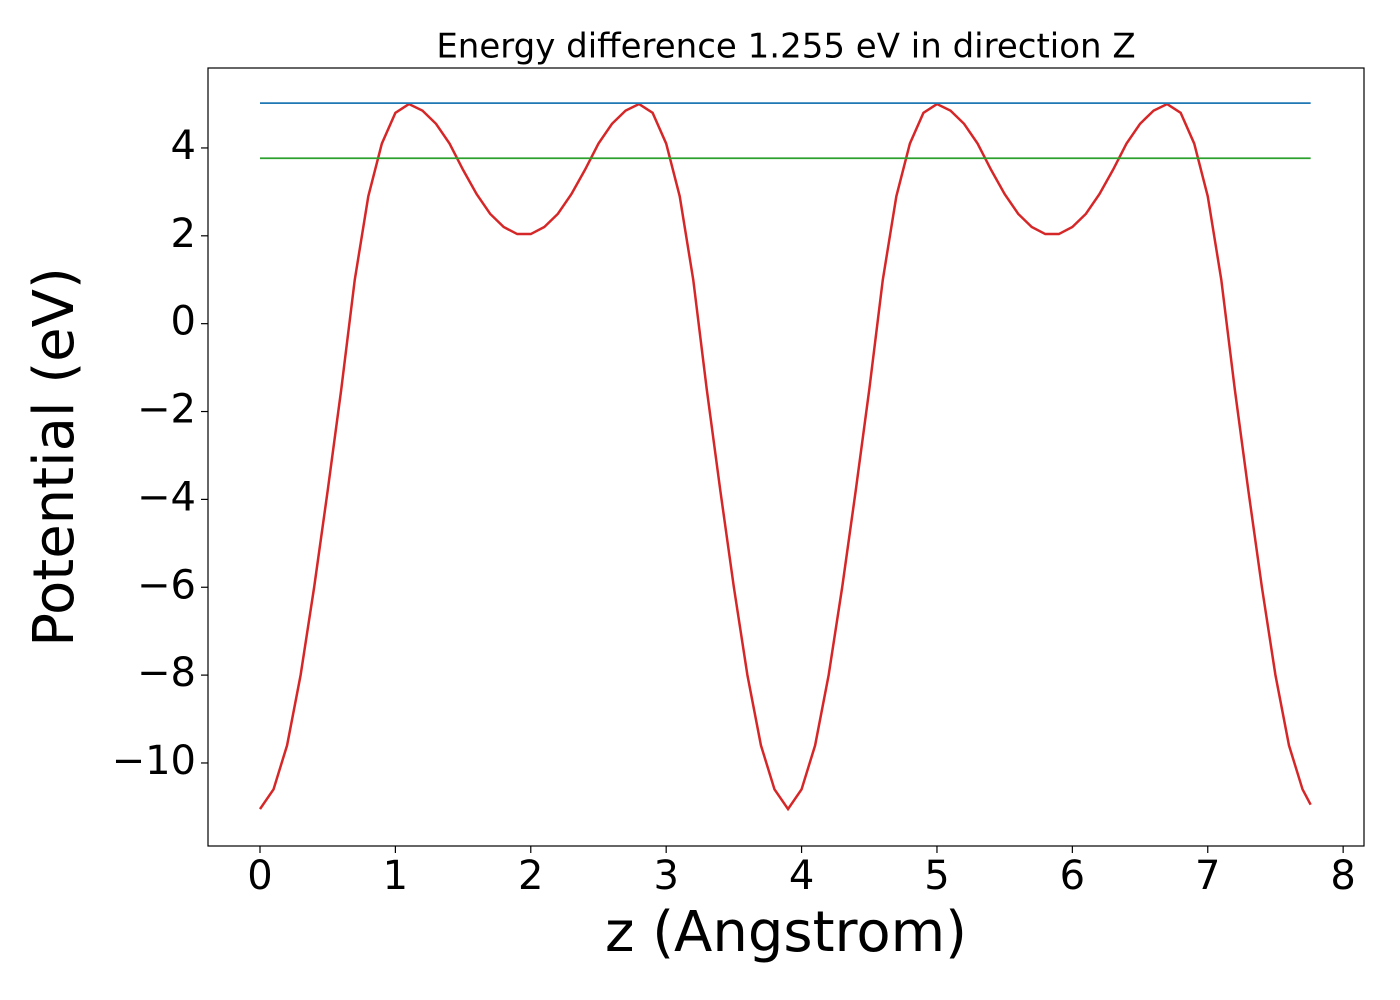 This screenshot has height=1000, width=1400. What do you see at coordinates (801, 876) in the screenshot?
I see `x-tick-label: 4` at bounding box center [801, 876].